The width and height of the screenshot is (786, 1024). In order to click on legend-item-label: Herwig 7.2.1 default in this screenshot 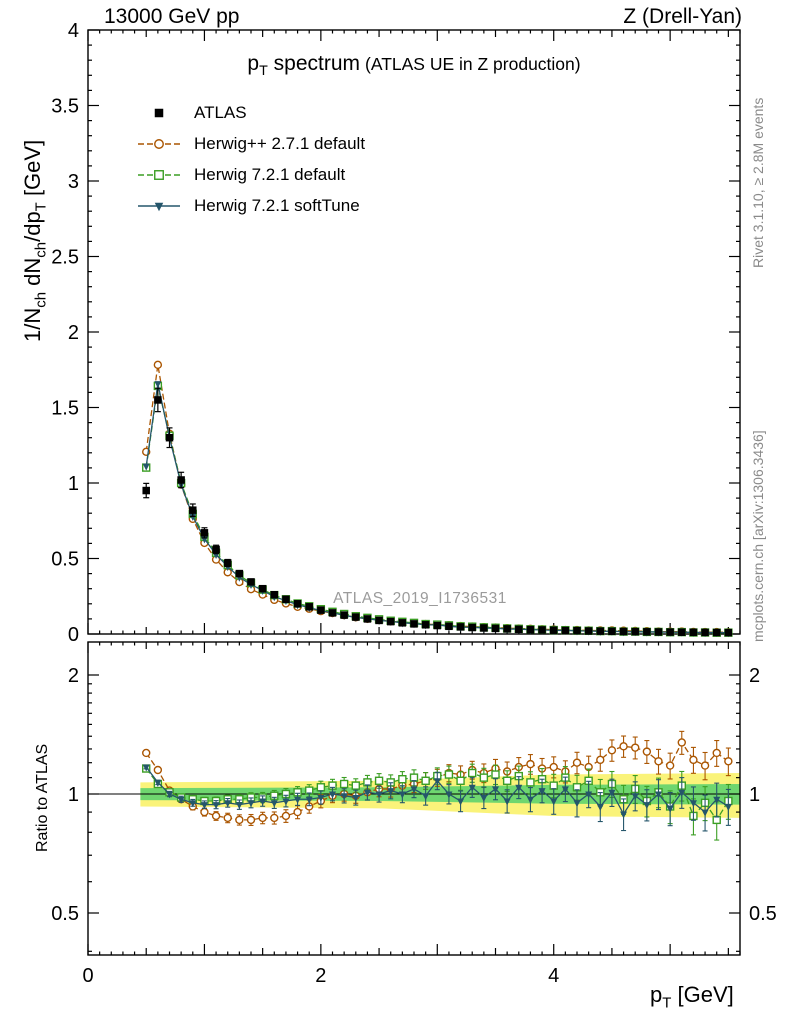, I will do `click(270, 174)`.